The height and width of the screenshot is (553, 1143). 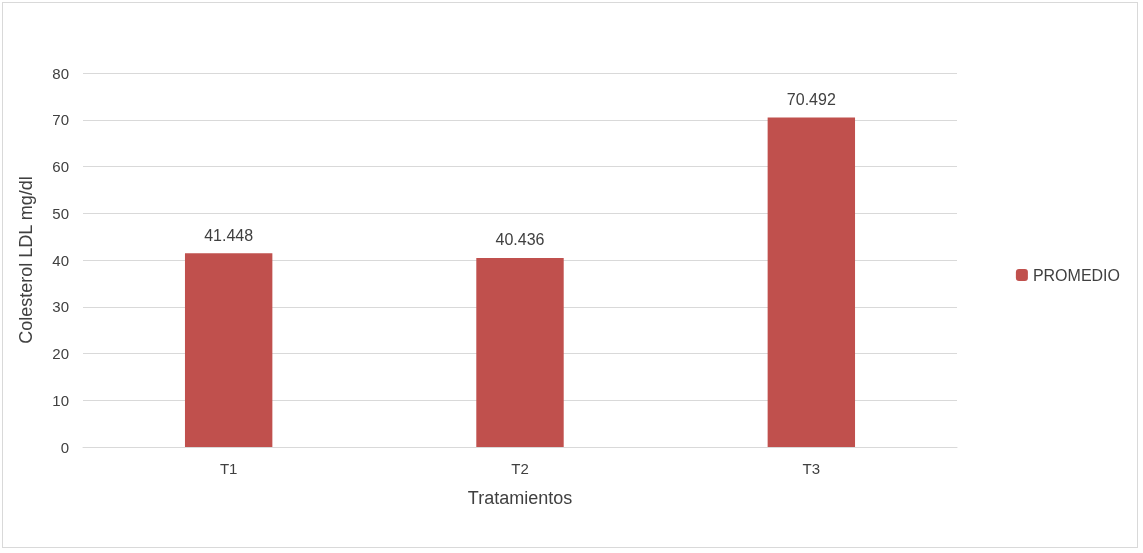 I want to click on y-tick-label: 60, so click(x=60, y=166).